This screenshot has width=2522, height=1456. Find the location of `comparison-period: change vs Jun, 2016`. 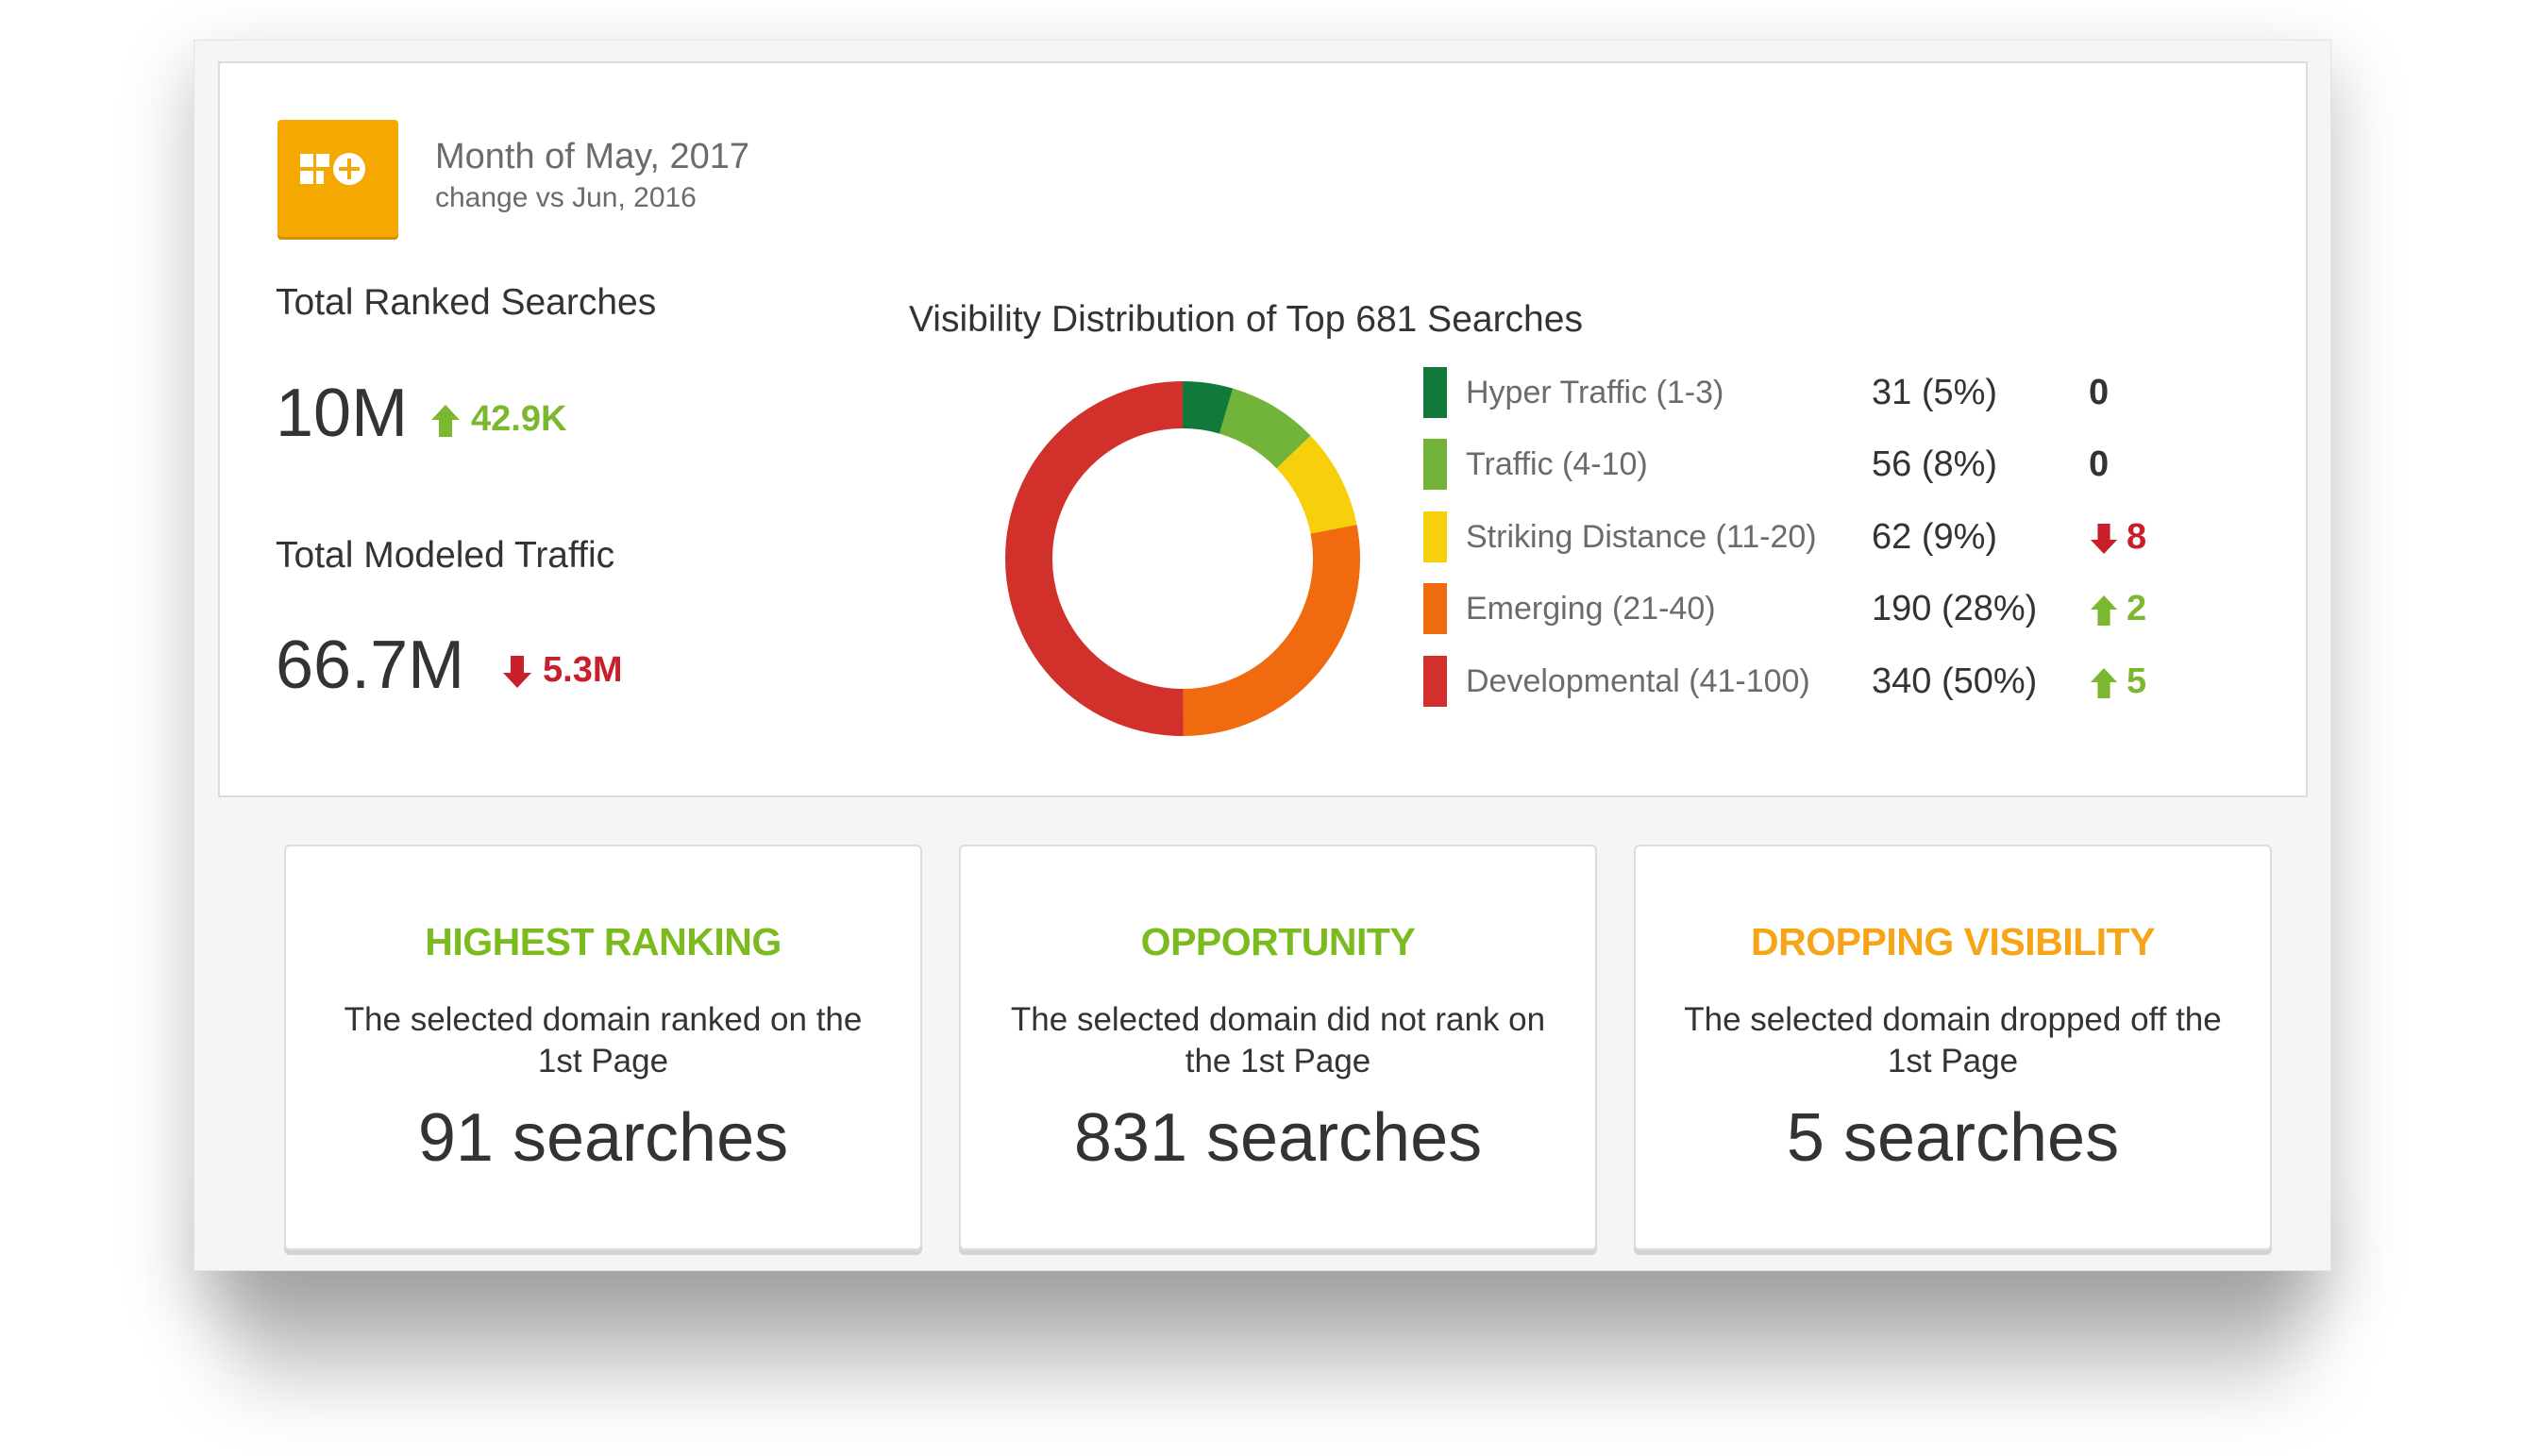

comparison-period: change vs Jun, 2016 is located at coordinates (566, 197).